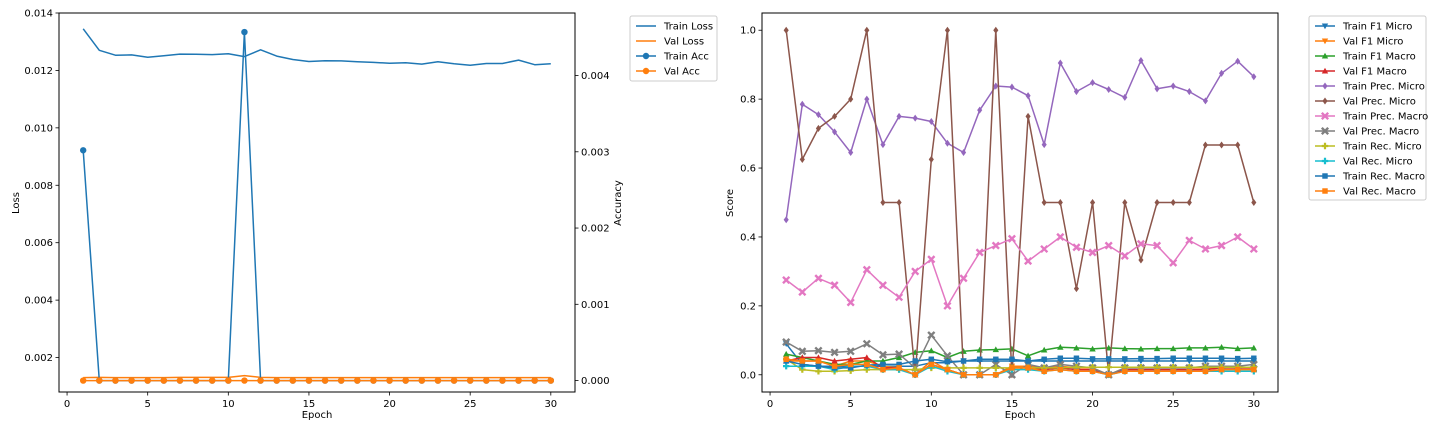  I want to click on series-train-prec-micro, so click(1020, 140).